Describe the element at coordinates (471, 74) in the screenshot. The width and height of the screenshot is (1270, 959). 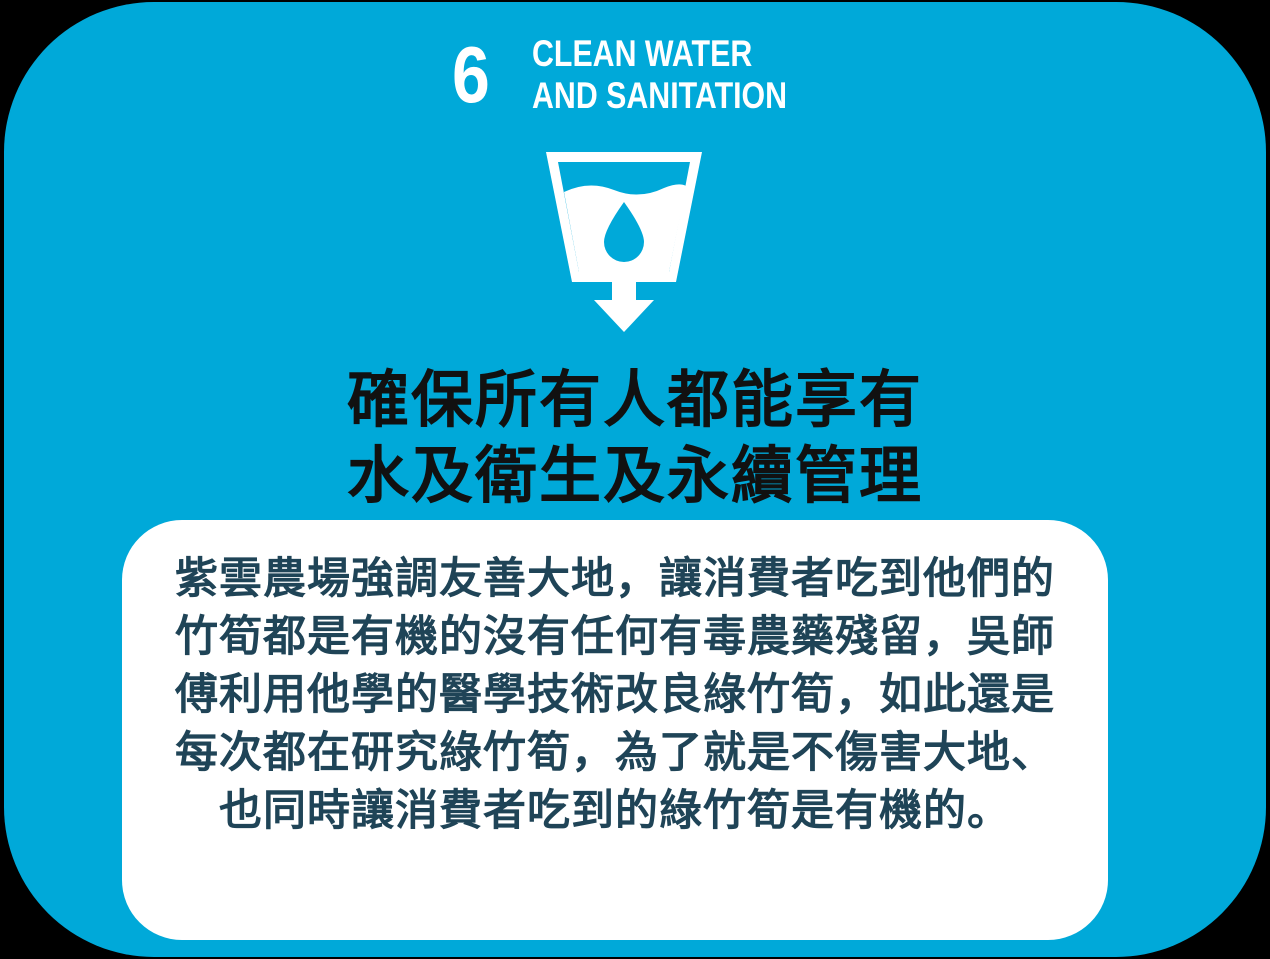
I see `goal-number: 6` at that location.